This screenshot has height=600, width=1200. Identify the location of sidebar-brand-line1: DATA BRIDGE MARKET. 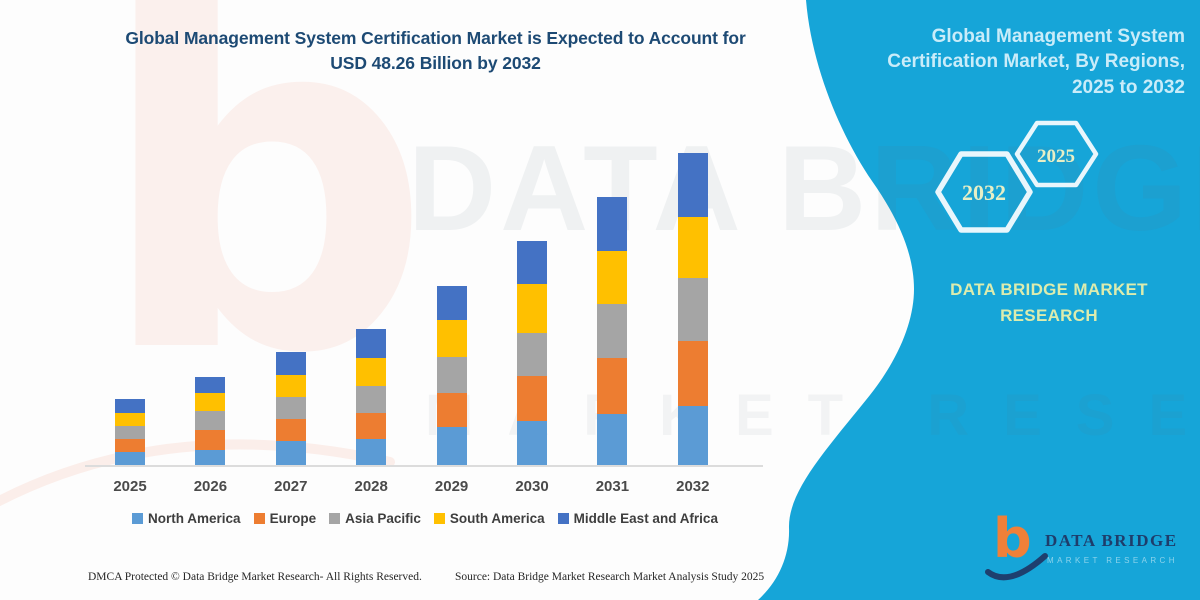
(1049, 289).